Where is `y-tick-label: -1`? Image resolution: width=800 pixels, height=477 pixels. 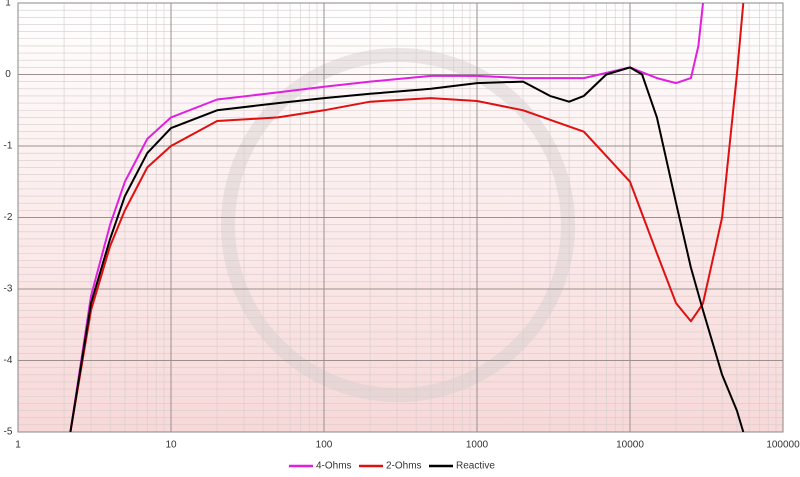 y-tick-label: -1 is located at coordinates (8, 146).